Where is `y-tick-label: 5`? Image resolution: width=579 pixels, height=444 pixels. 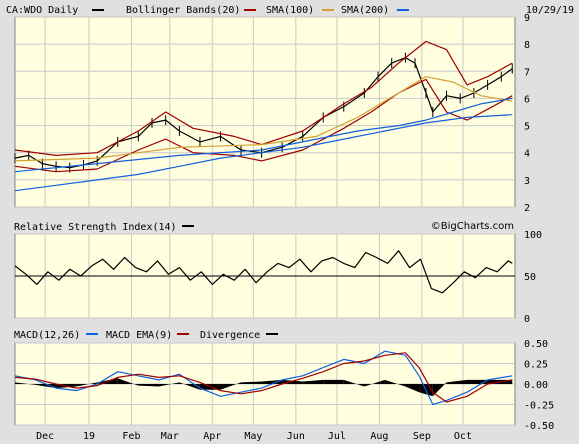
y-tick-label: 5 is located at coordinates (527, 127).